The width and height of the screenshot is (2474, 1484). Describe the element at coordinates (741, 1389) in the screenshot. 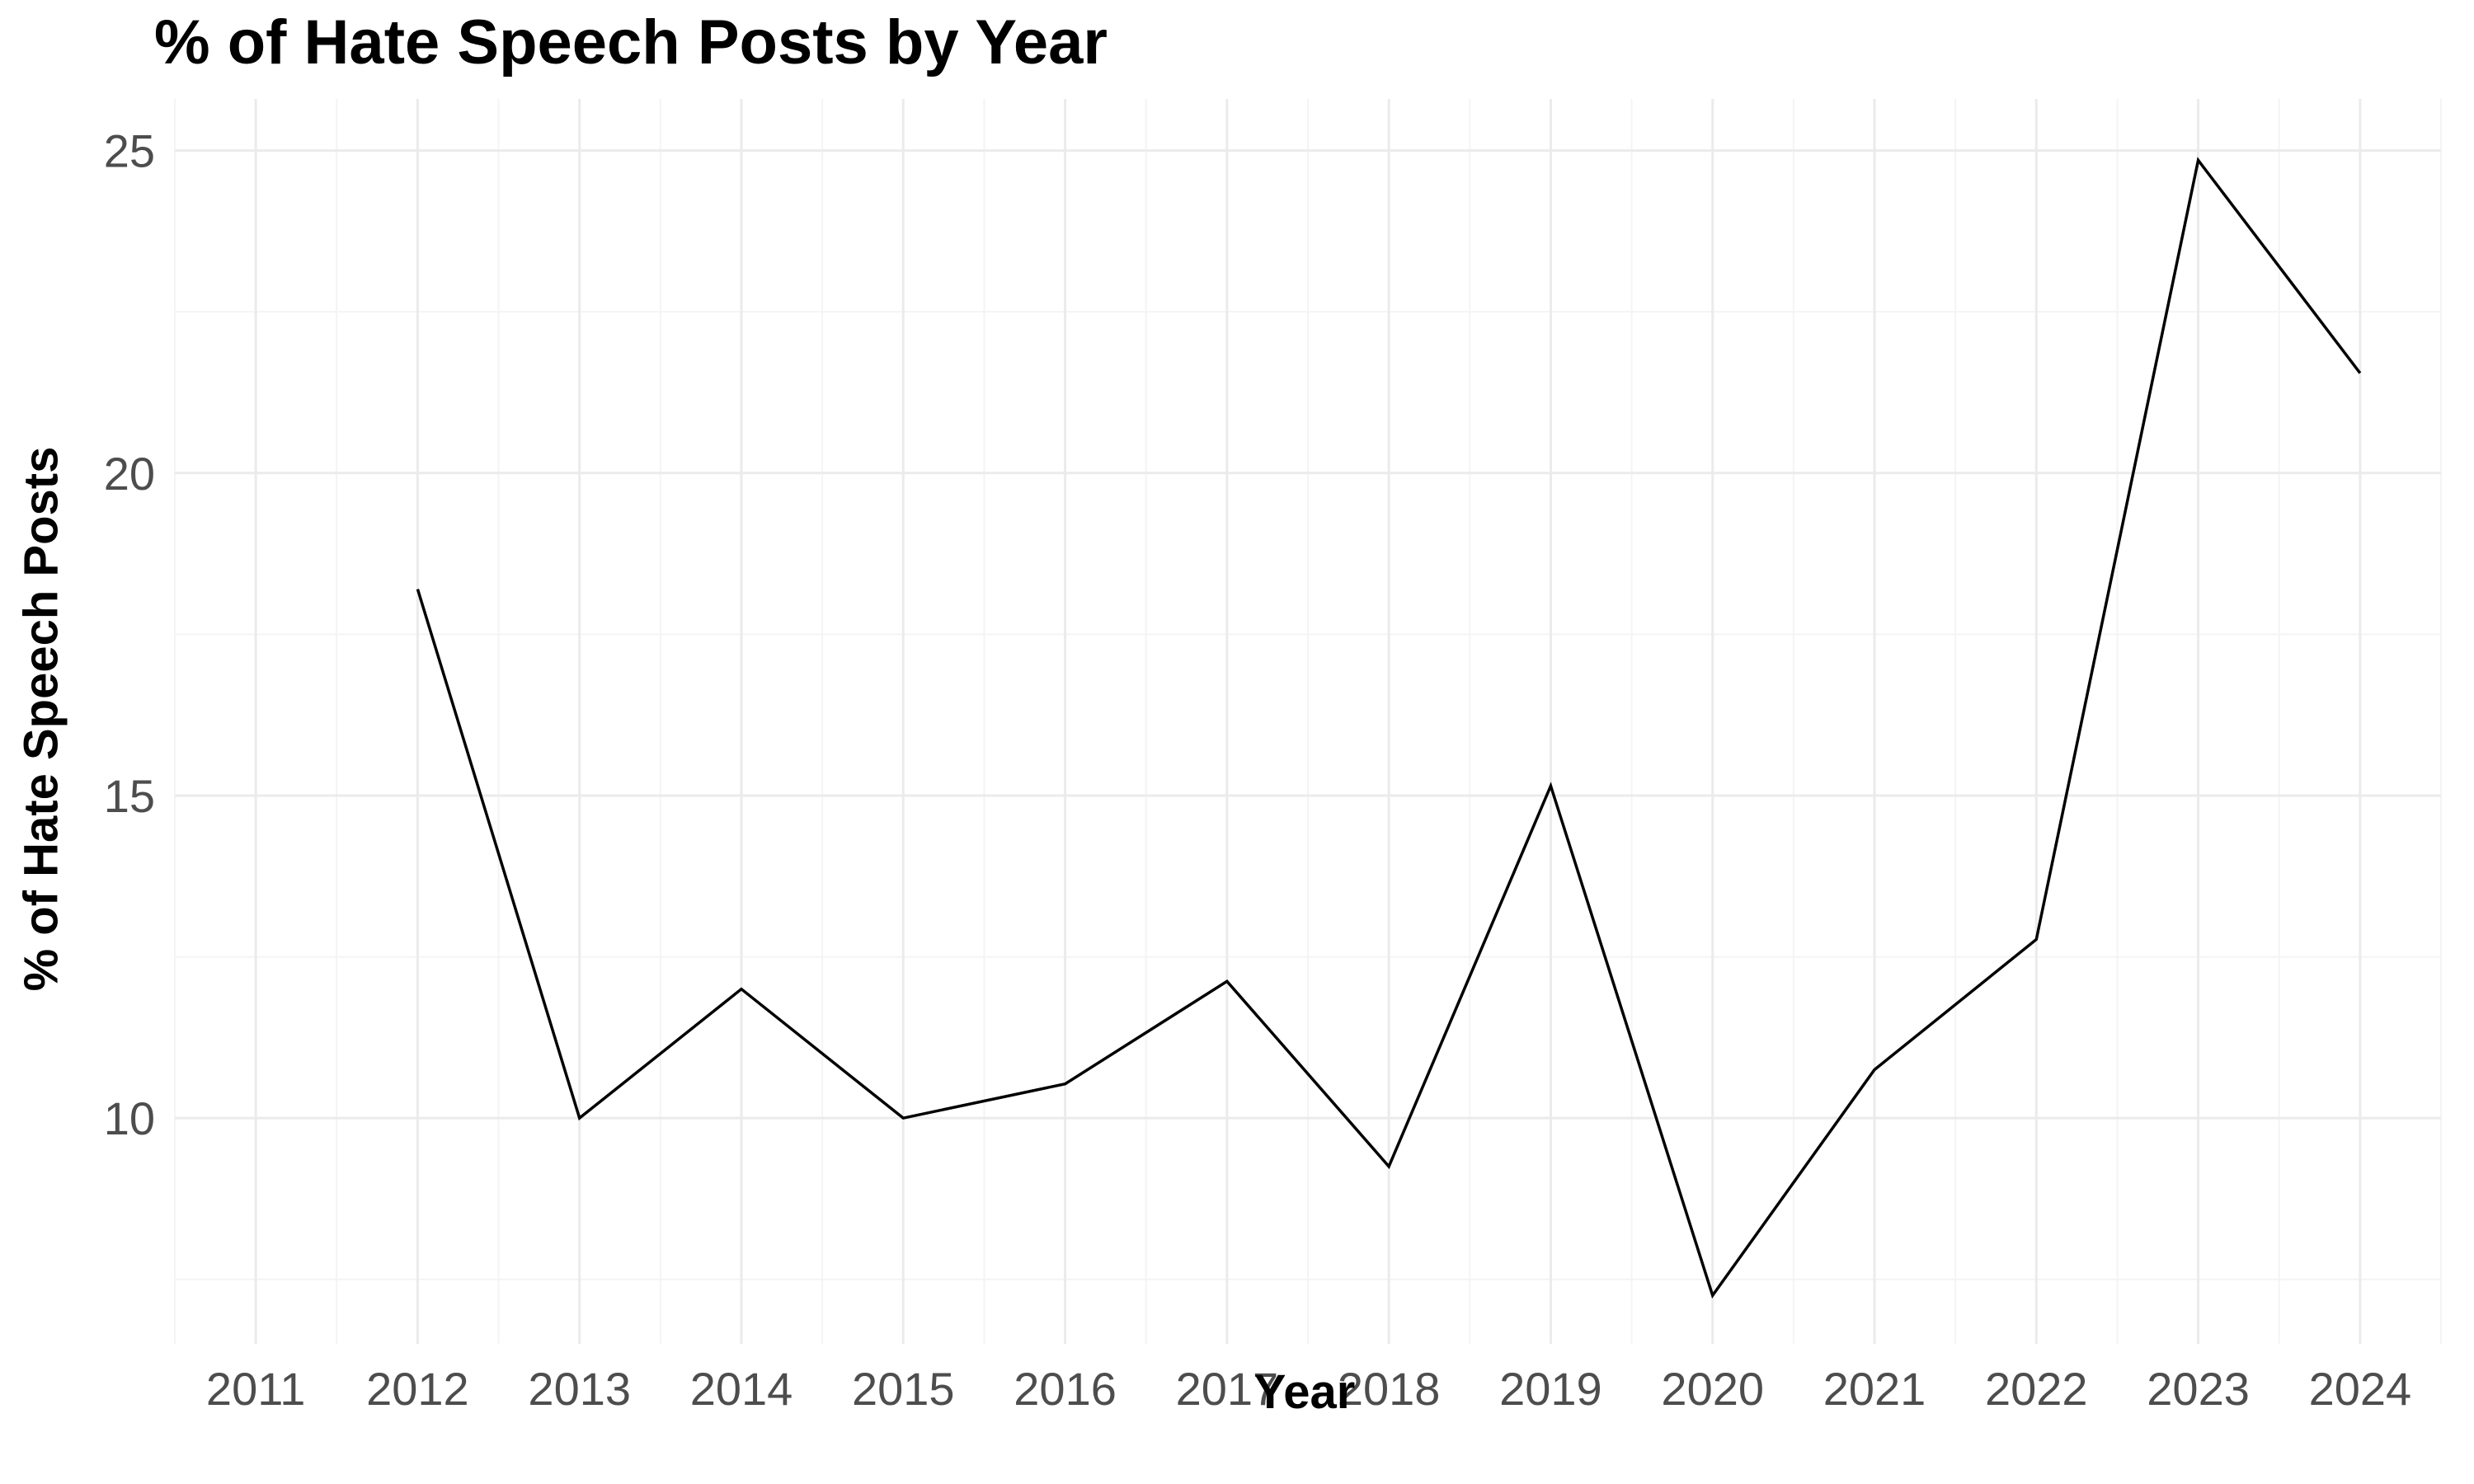

I see `x-tick-label: 2014` at that location.